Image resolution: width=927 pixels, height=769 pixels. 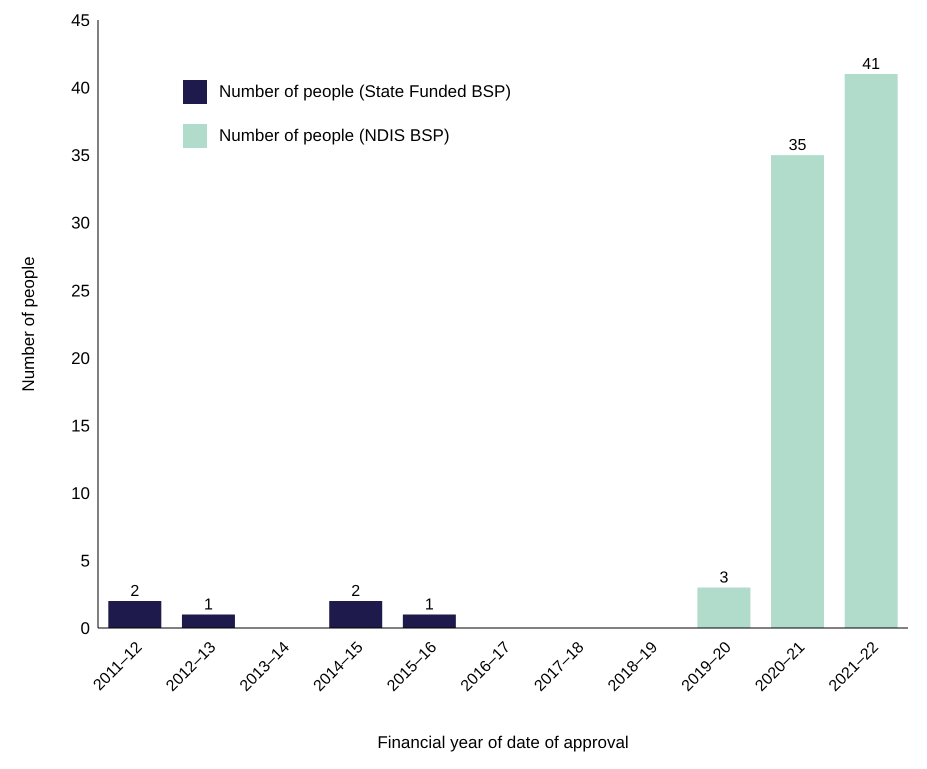 What do you see at coordinates (85, 628) in the screenshot?
I see `y-tick-label: 0` at bounding box center [85, 628].